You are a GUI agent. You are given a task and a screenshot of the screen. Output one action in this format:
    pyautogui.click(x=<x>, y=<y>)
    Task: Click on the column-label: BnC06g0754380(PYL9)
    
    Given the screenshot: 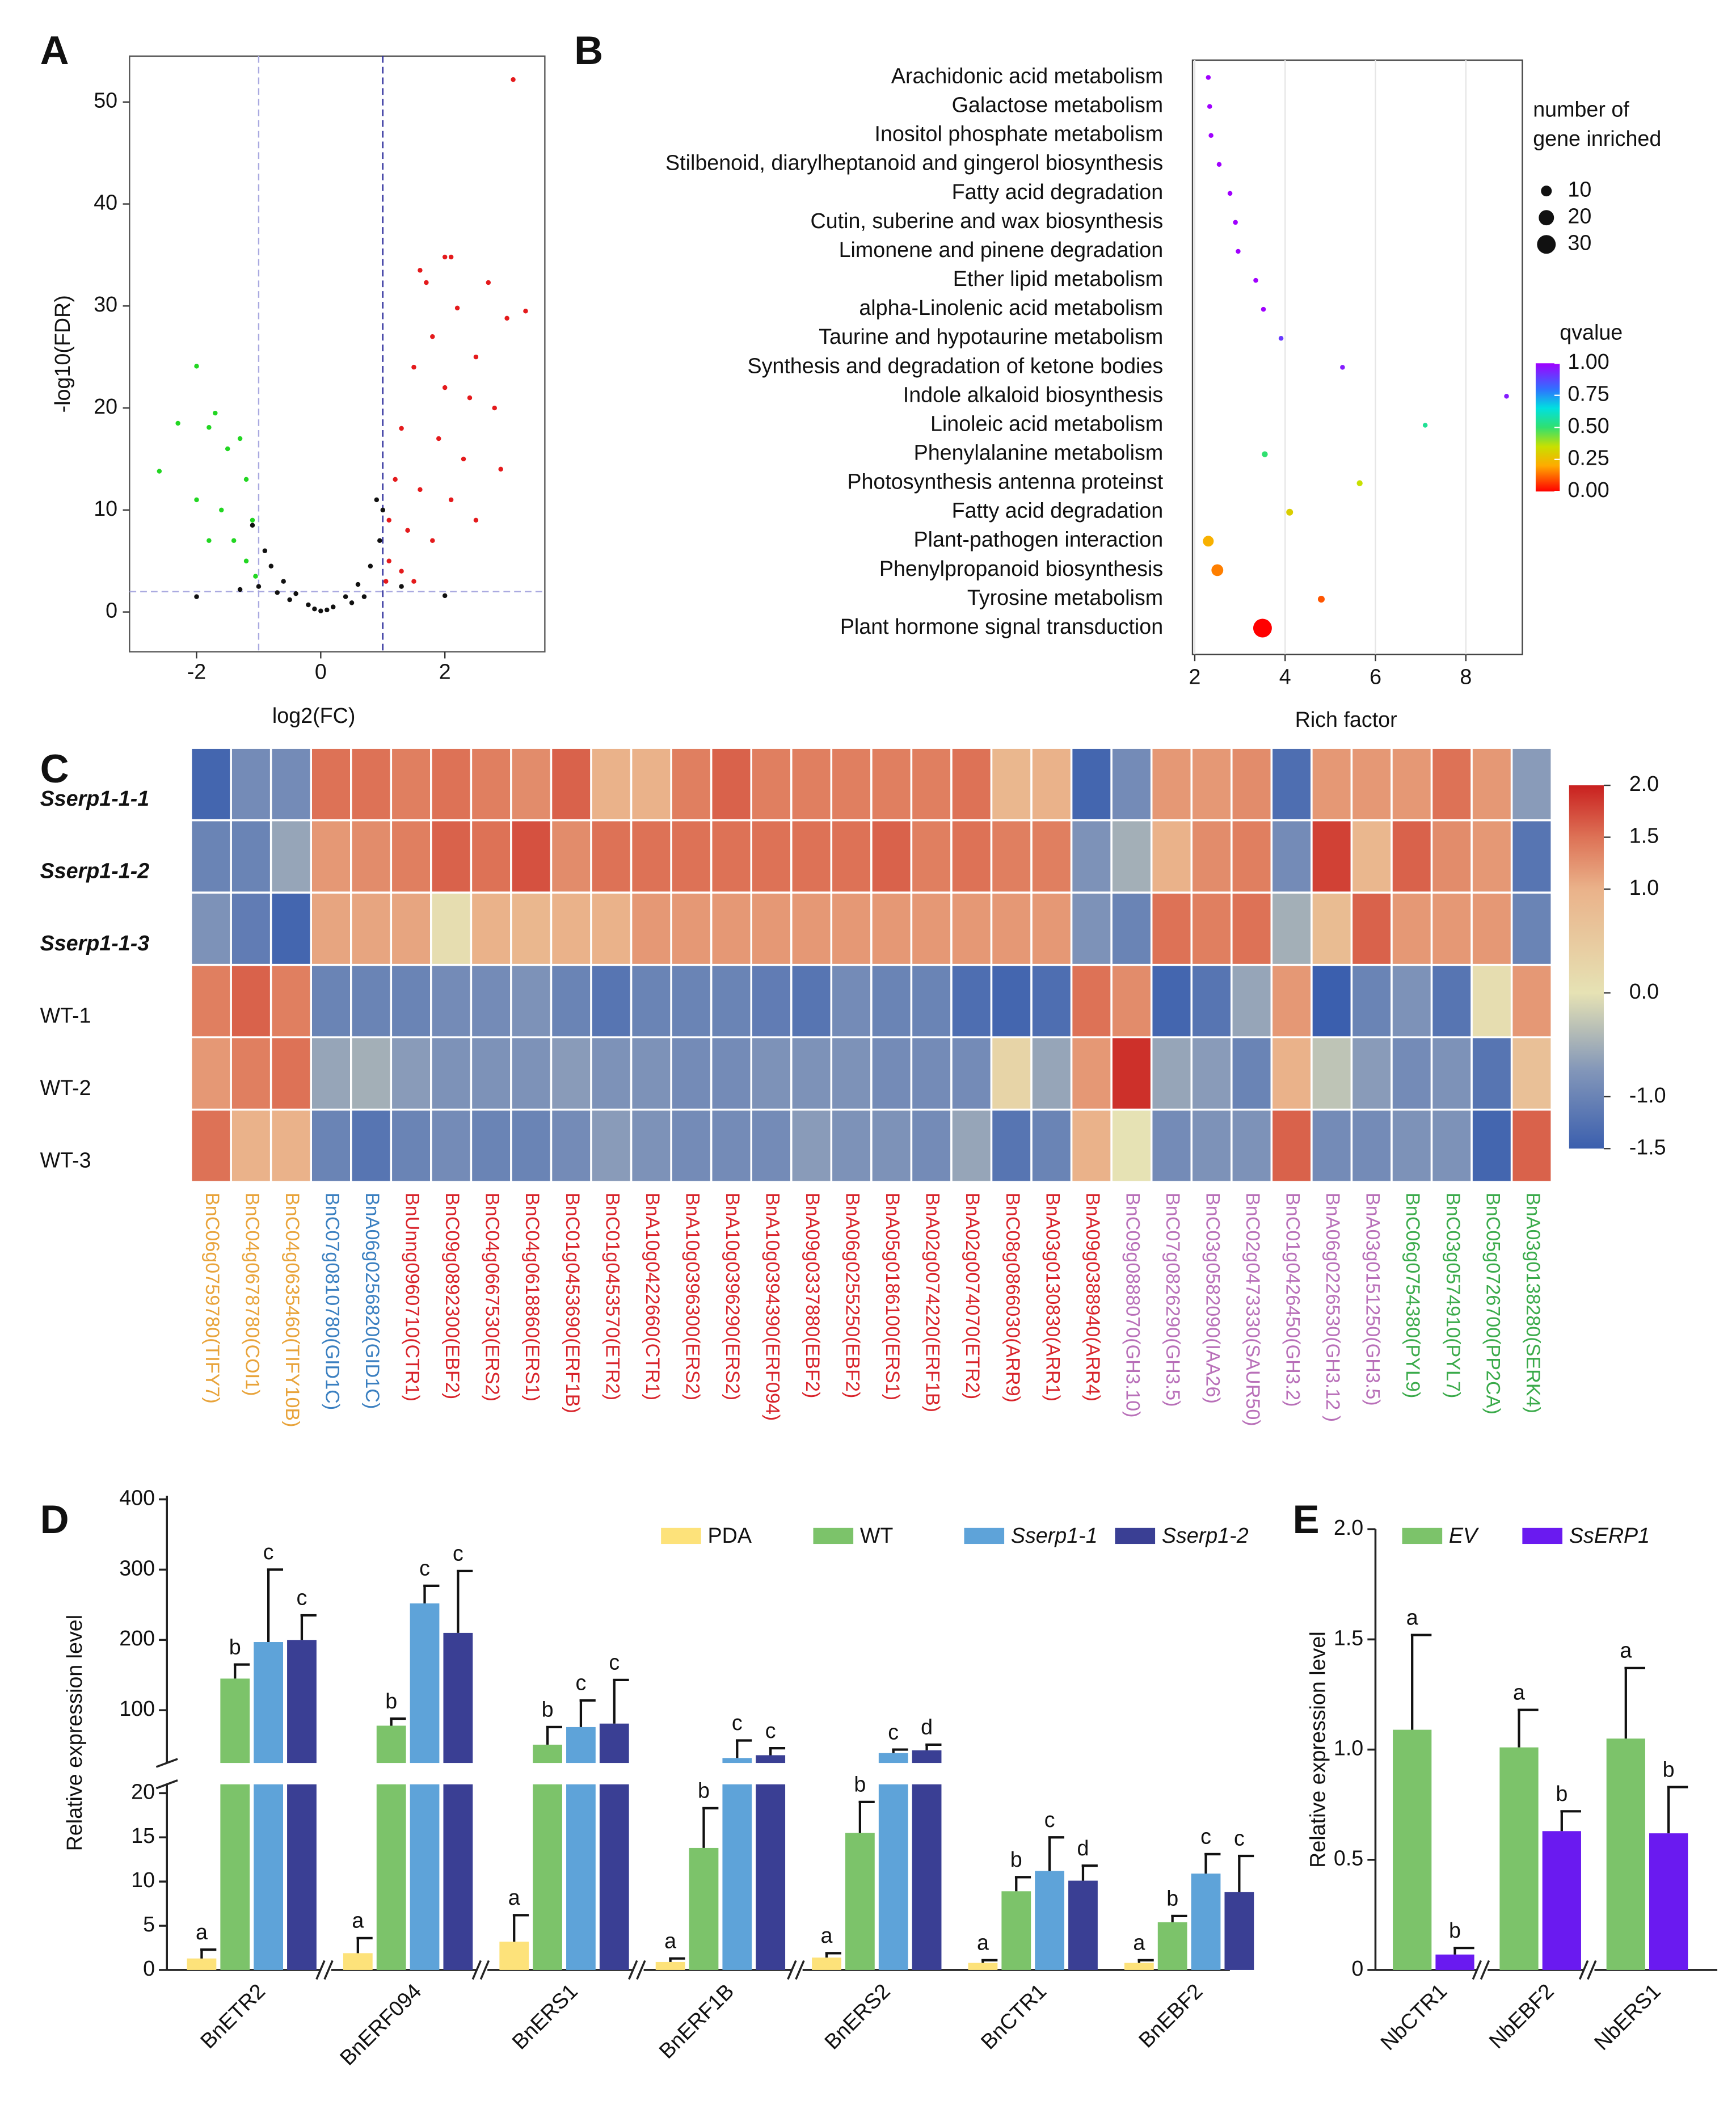 What is the action you would take?
    pyautogui.click(x=1412, y=1295)
    